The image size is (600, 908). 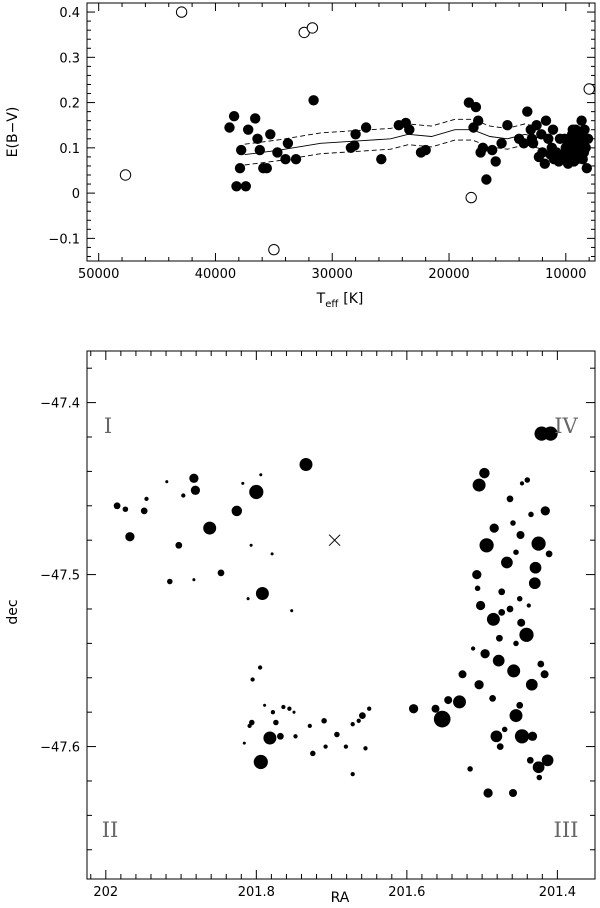 What do you see at coordinates (98, 274) in the screenshot?
I see `top-x-tick-label: 50000` at bounding box center [98, 274].